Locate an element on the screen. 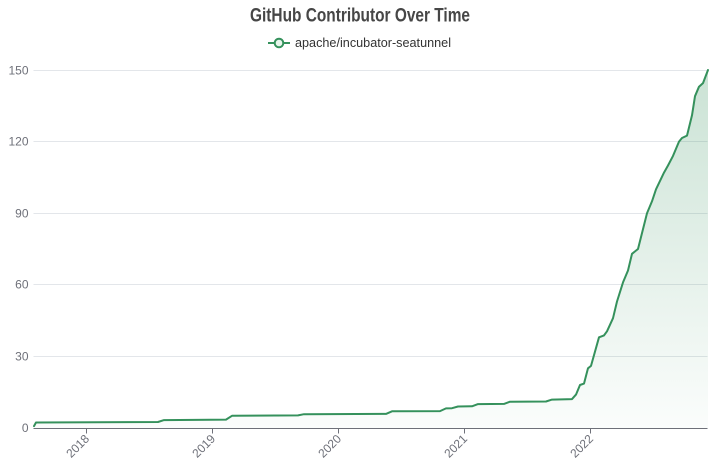 This screenshot has width=720, height=469. svg-text: 120 is located at coordinates (18, 142).